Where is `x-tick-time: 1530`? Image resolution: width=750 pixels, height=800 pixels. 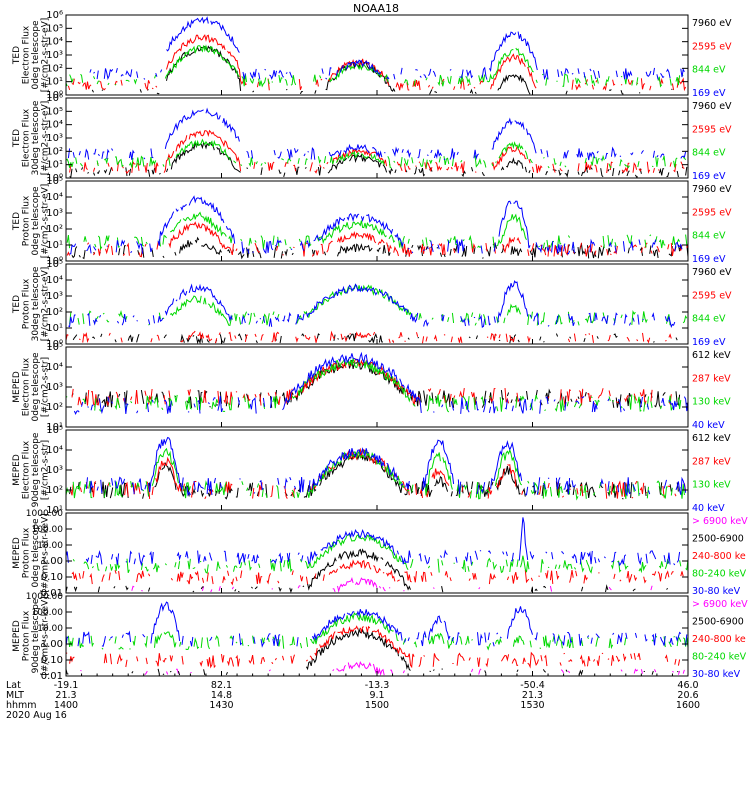 x-tick-time: 1530 is located at coordinates (532, 705).